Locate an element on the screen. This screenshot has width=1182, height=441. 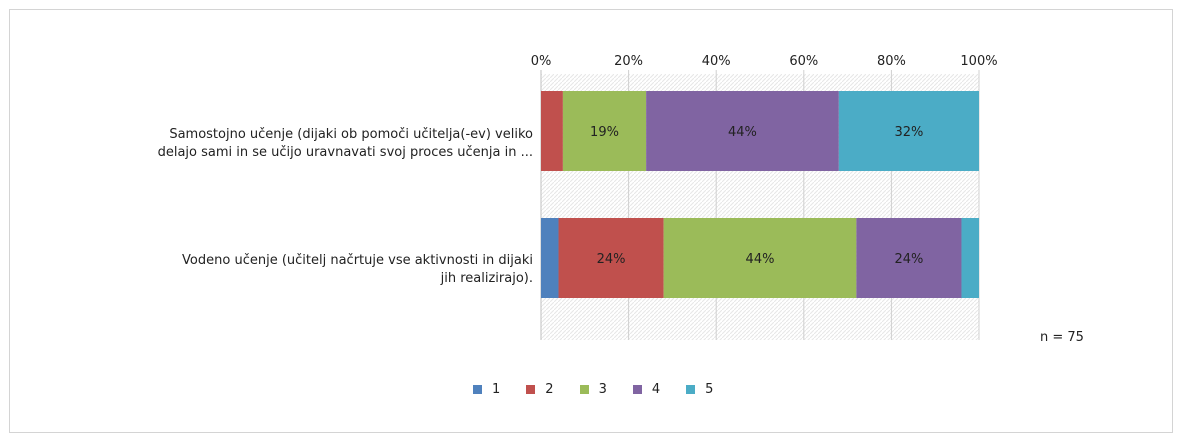
data-label-1-2: 44% is located at coordinates (760, 259).